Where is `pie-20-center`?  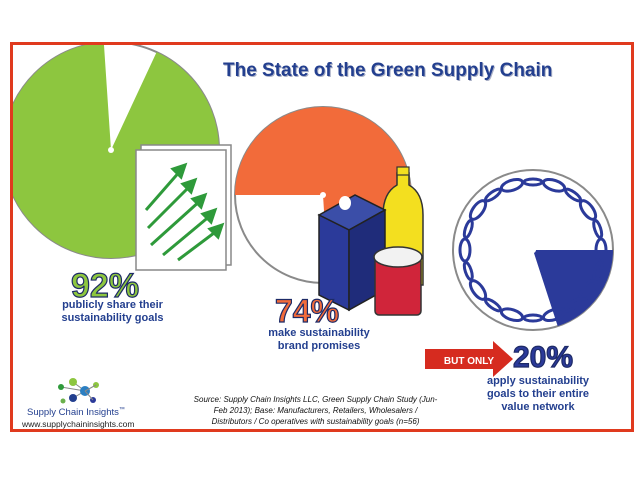 pie-20-center is located at coordinates (533, 250).